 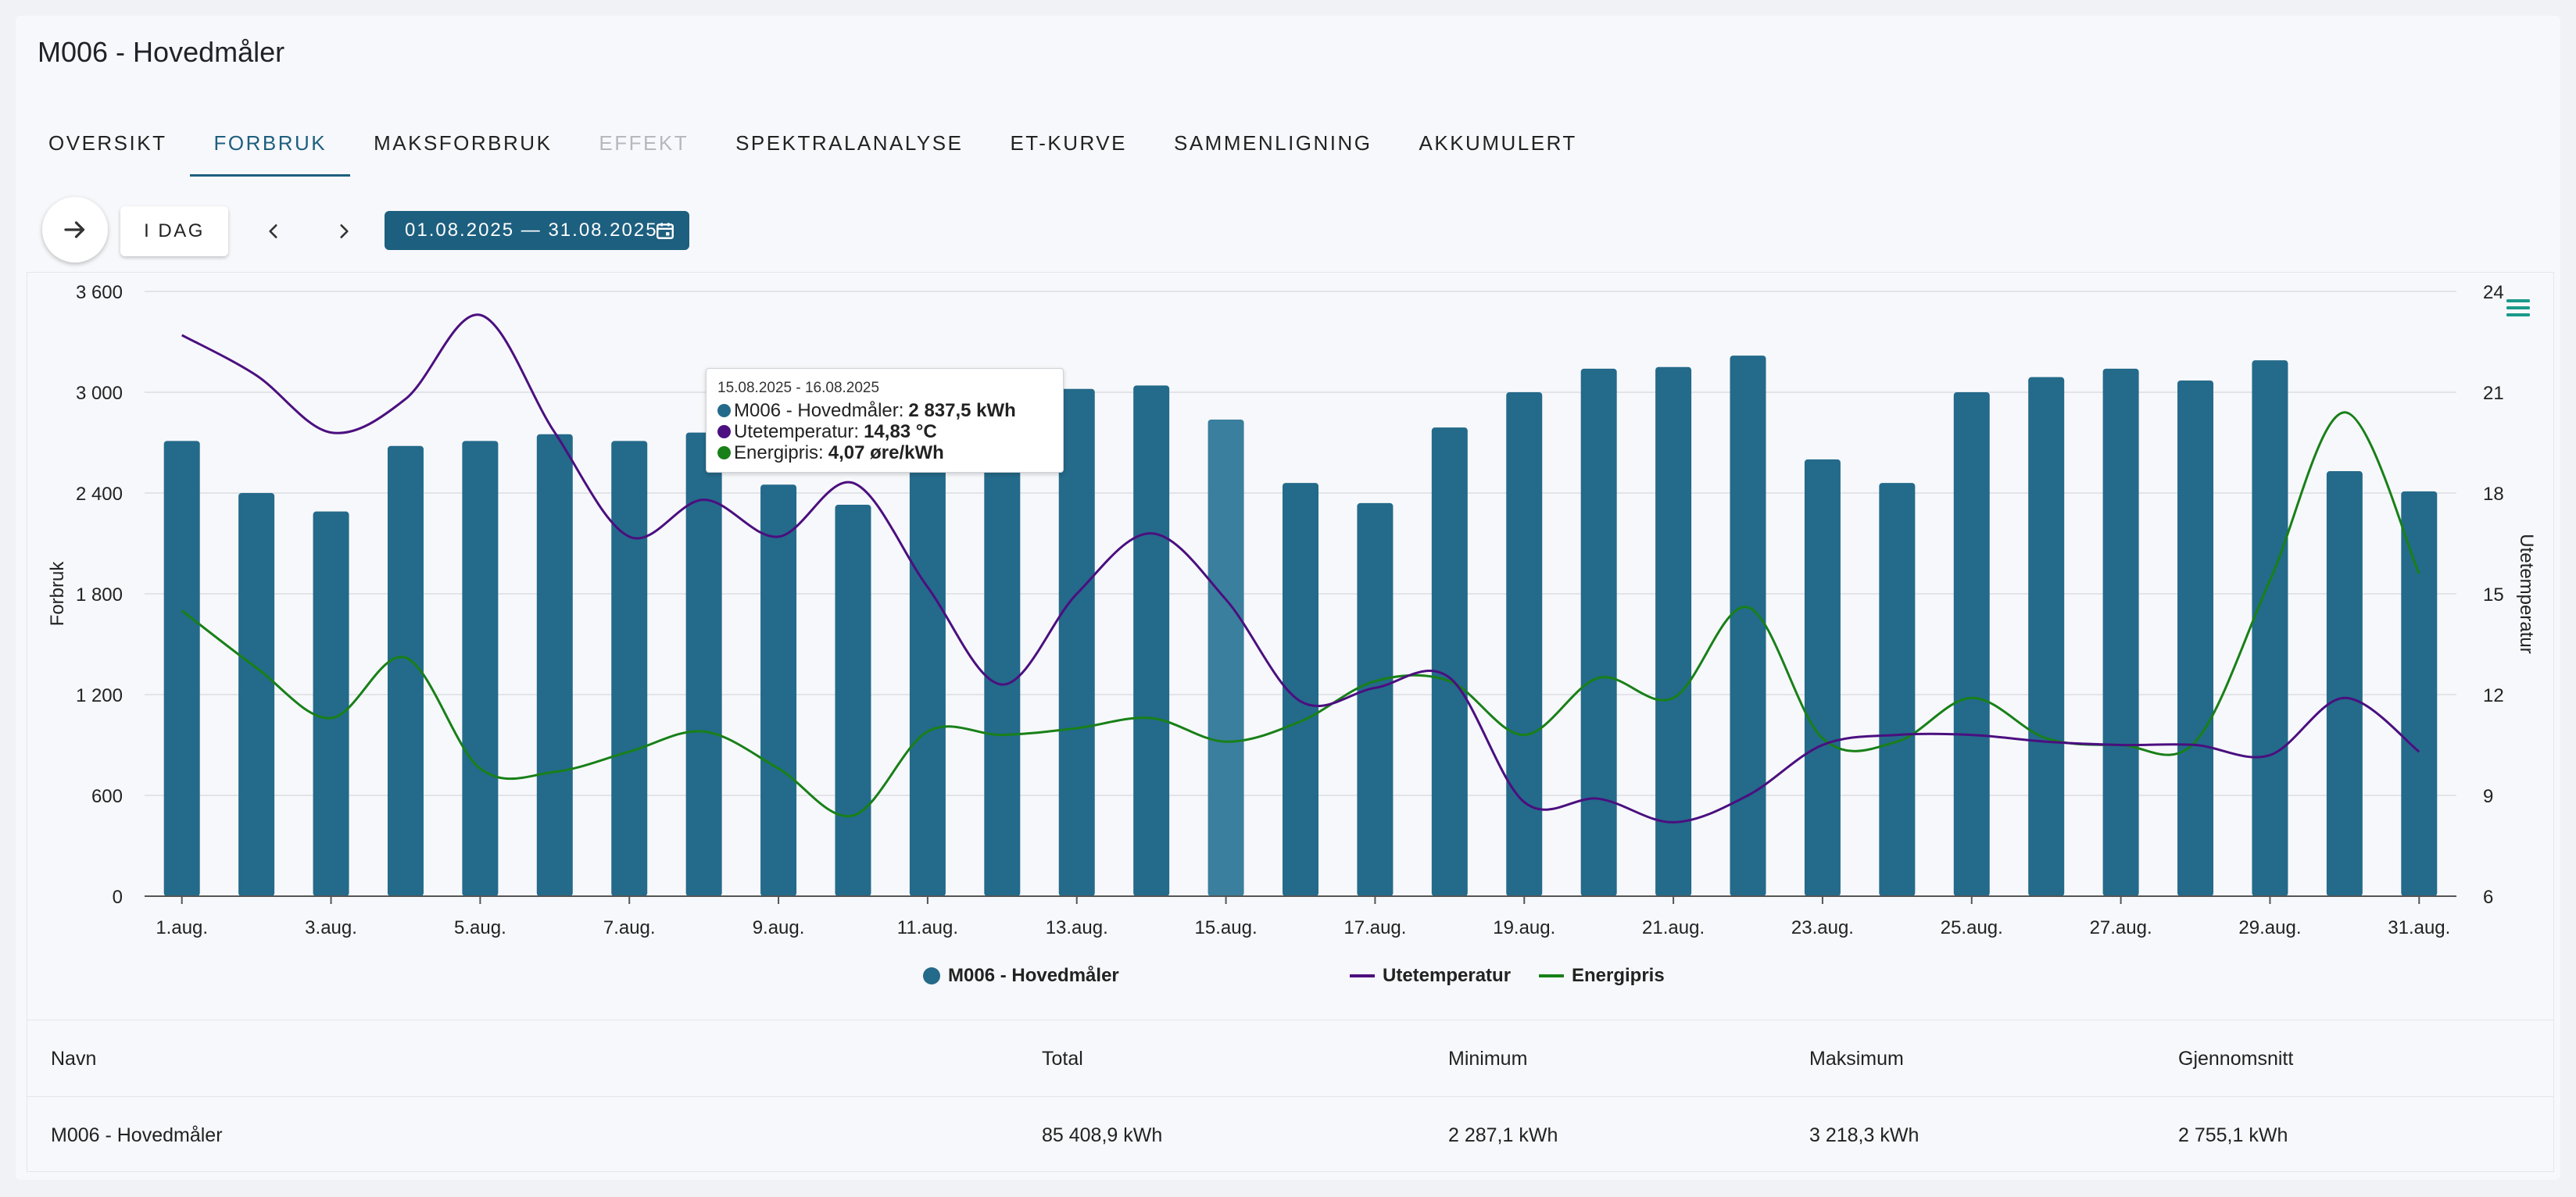 What do you see at coordinates (270, 147) in the screenshot?
I see `tab-forbruk: FORBRUK` at bounding box center [270, 147].